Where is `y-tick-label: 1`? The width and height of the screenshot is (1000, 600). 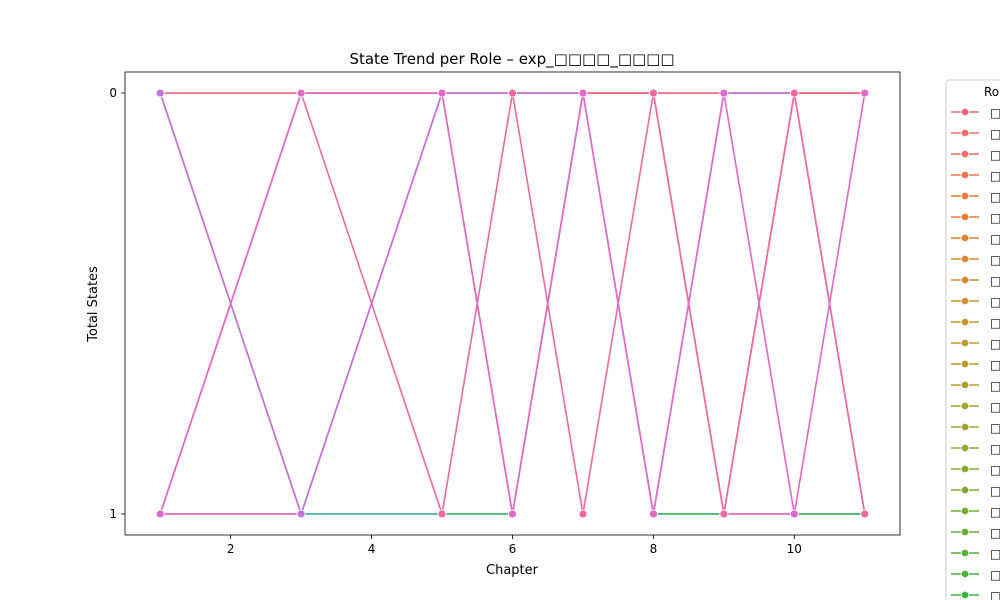
y-tick-label: 1 is located at coordinates (113, 514).